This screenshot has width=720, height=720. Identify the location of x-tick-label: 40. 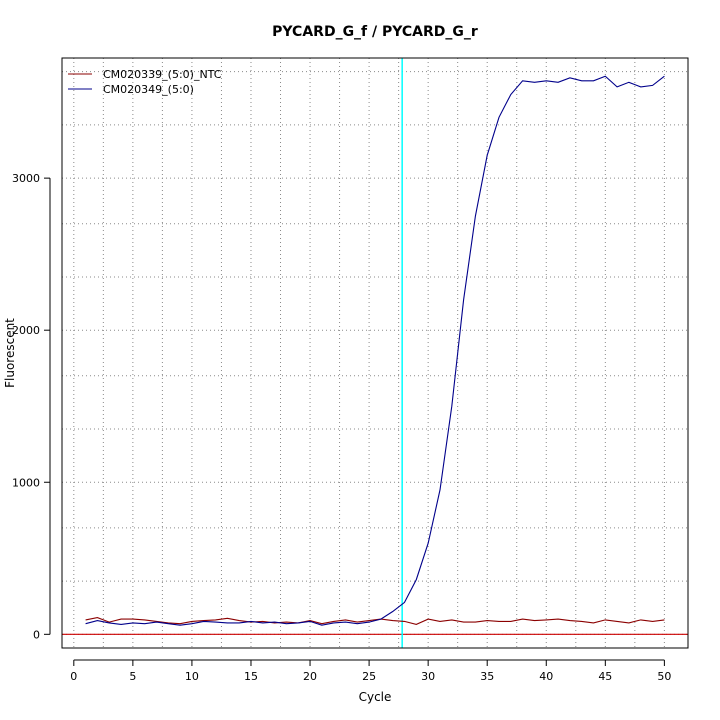
(546, 676).